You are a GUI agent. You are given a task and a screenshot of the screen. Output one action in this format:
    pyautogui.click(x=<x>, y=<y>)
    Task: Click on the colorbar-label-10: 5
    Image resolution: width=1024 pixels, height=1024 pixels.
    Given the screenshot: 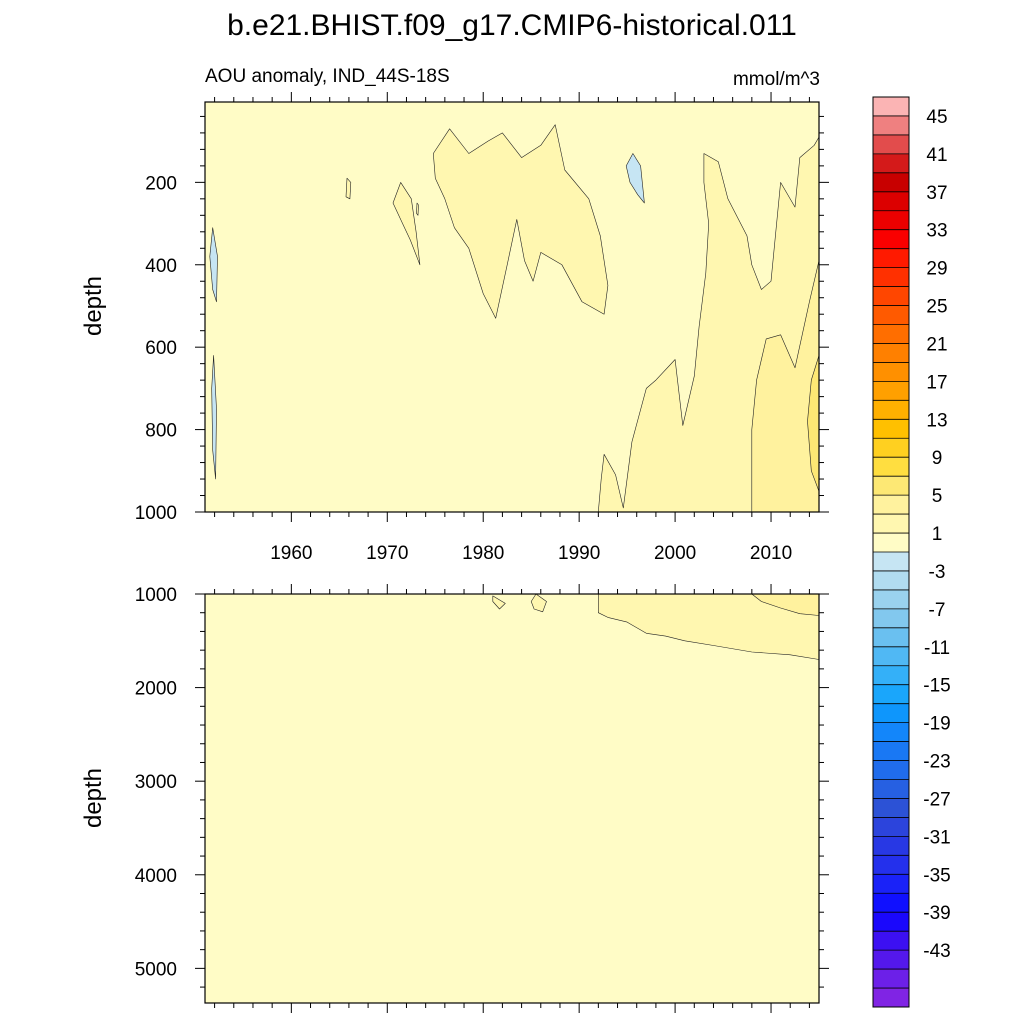 What is the action you would take?
    pyautogui.click(x=937, y=496)
    